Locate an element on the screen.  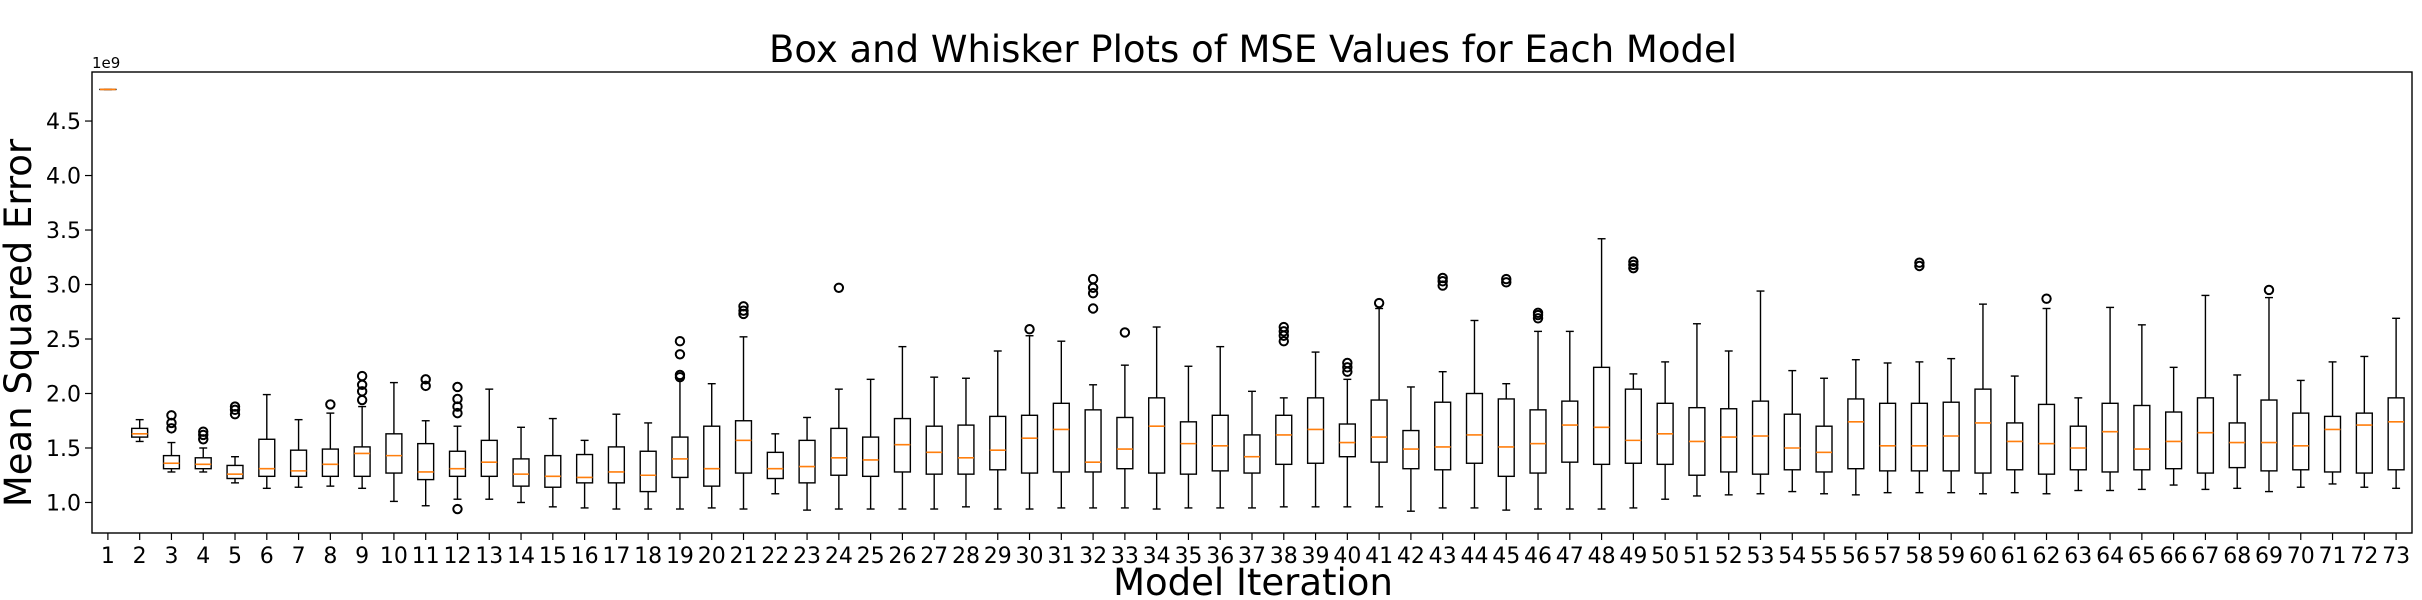
x-tick-label: 41 is located at coordinates (1379, 556).